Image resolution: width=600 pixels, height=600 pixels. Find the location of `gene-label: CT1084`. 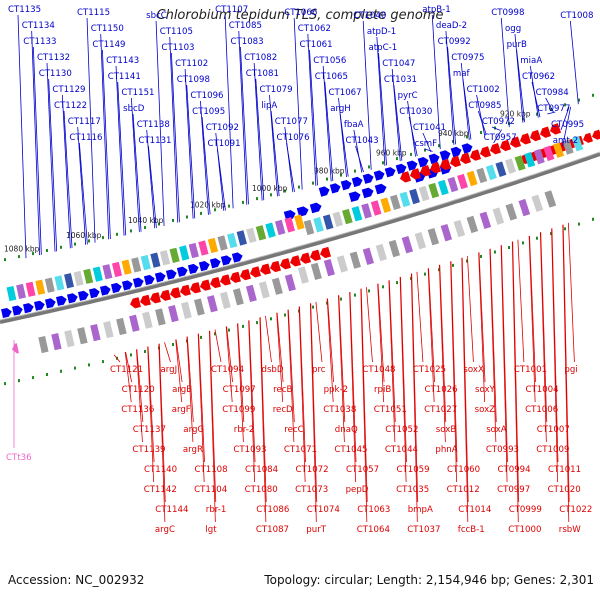

gene-label: CT1084 is located at coordinates (261, 470).